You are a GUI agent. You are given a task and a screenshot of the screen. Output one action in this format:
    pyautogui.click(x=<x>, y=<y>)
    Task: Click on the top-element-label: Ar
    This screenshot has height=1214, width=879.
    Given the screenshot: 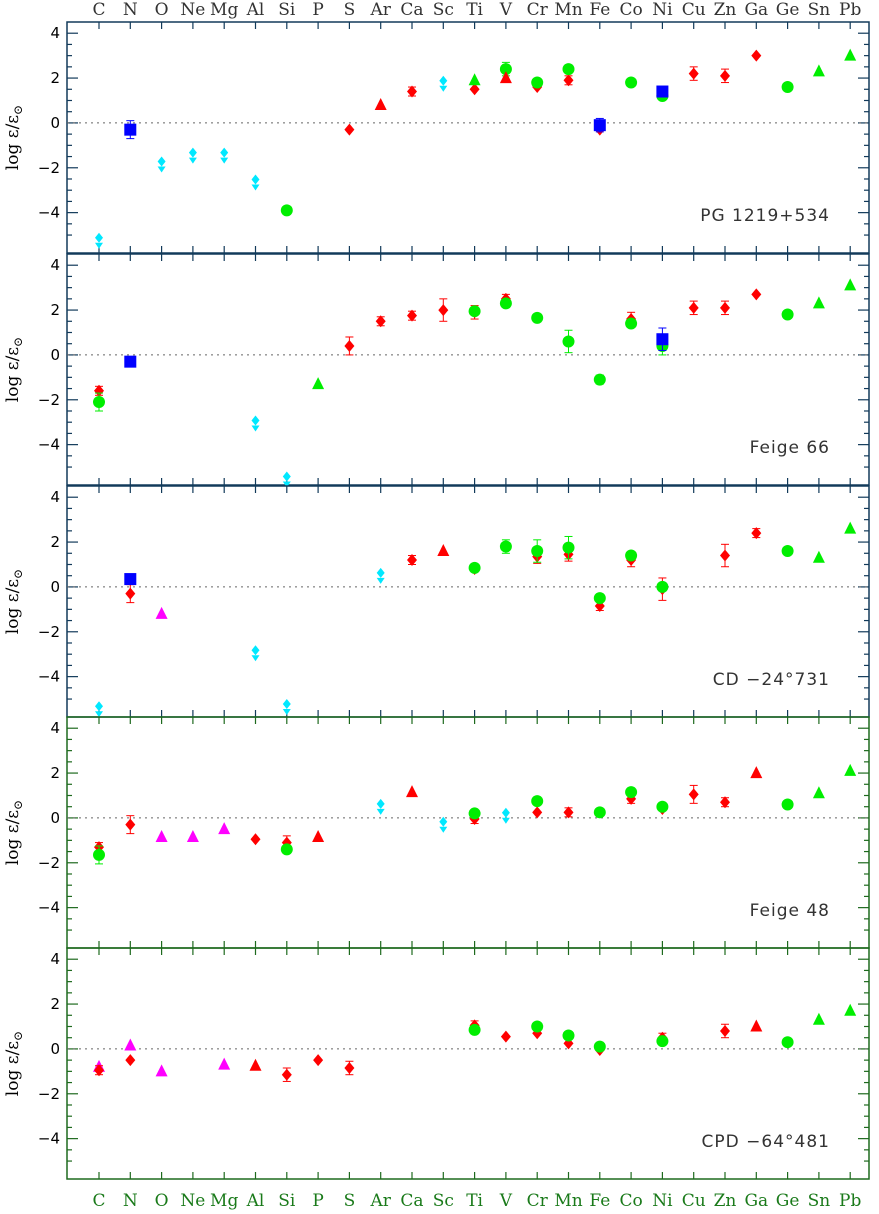 What is the action you would take?
    pyautogui.click(x=380, y=10)
    